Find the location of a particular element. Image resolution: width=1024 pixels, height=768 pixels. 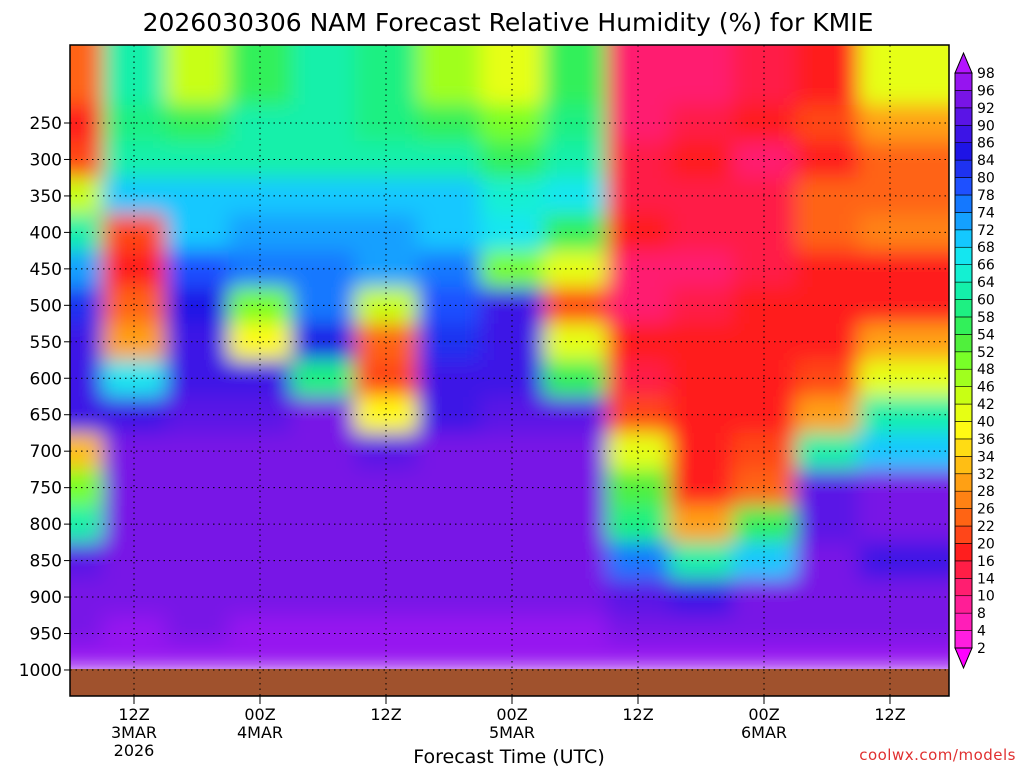

colorbar-label: 28 is located at coordinates (986, 492).